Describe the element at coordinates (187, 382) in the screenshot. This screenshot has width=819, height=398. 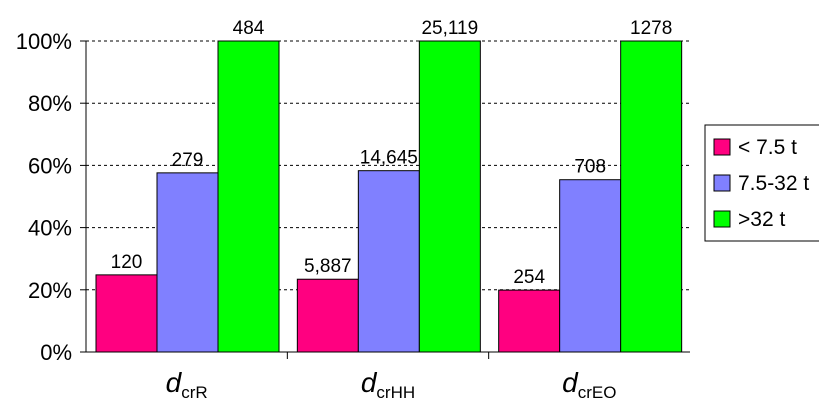
I see `x-tick-label: dcrR` at that location.